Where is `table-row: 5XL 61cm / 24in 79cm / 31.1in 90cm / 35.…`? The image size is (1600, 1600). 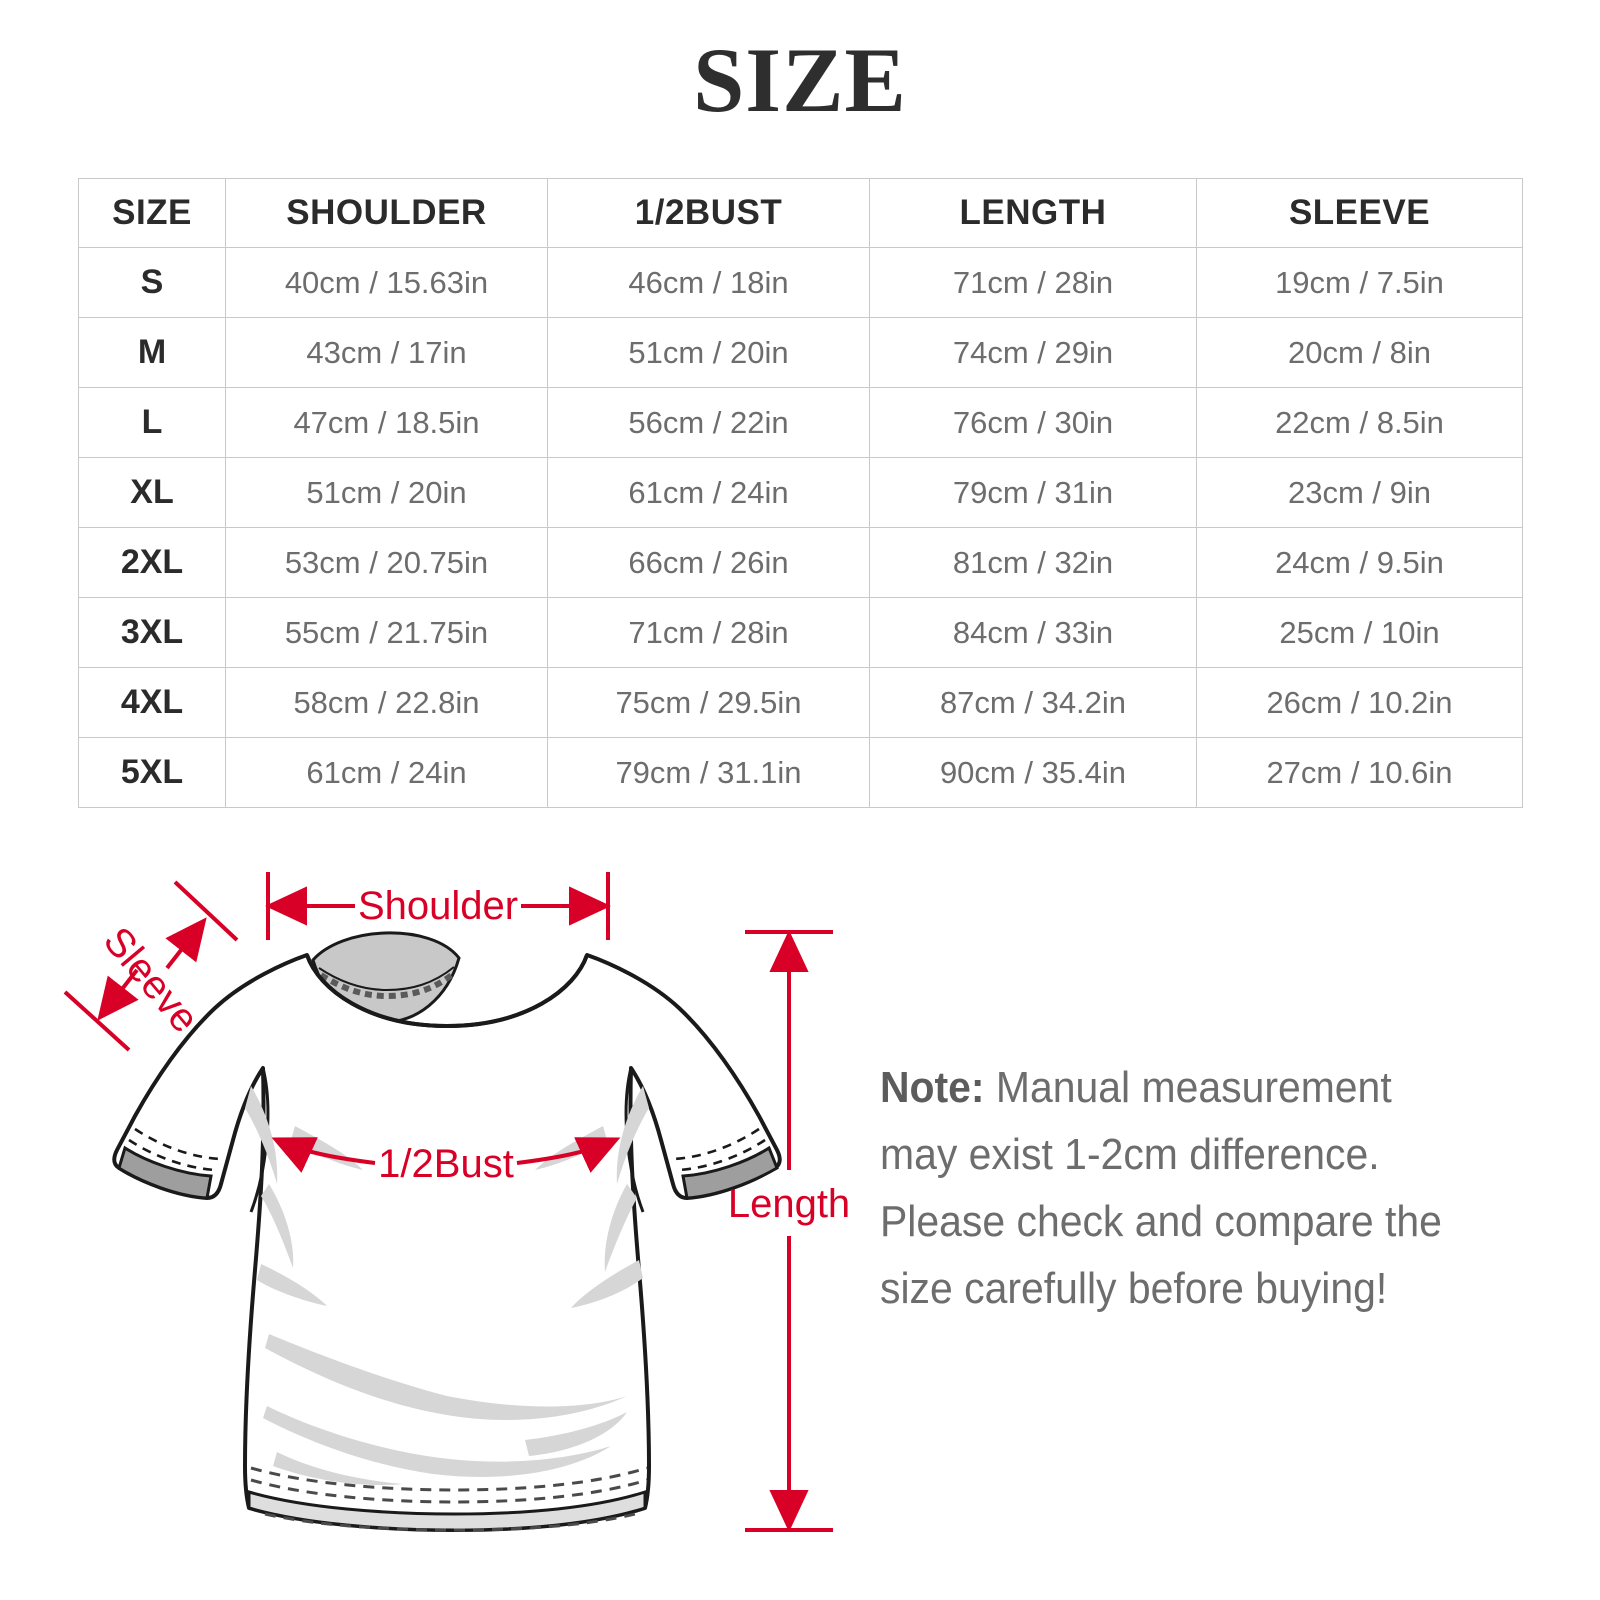
table-row: 5XL 61cm / 24in 79cm / 31.1in 90cm / 35.… is located at coordinates (800, 772).